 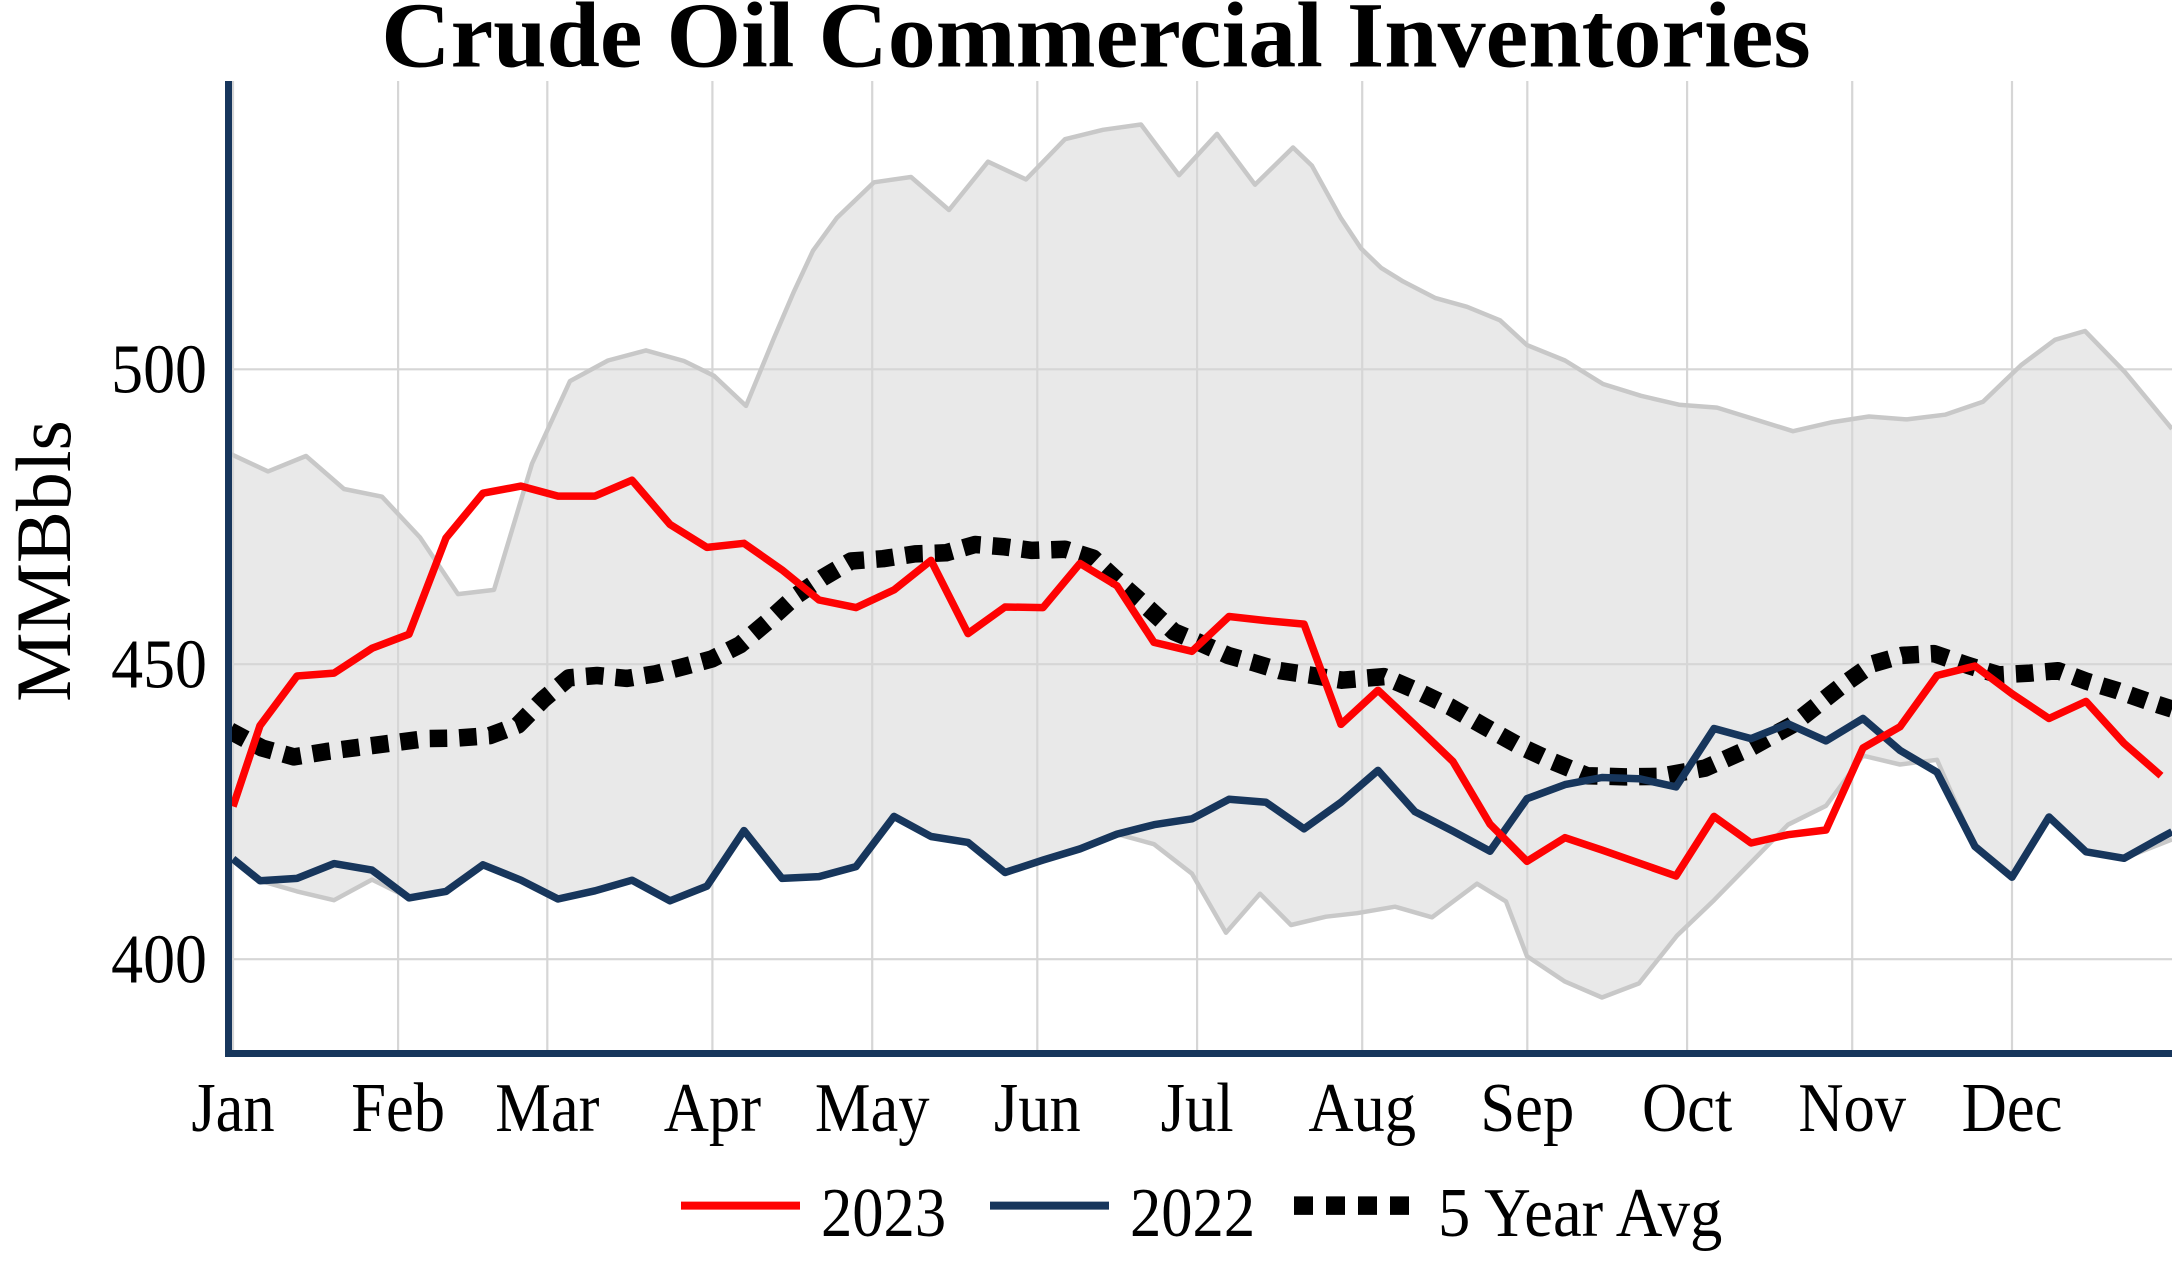 What do you see at coordinates (159, 665) in the screenshot?
I see `svg-text: 450` at bounding box center [159, 665].